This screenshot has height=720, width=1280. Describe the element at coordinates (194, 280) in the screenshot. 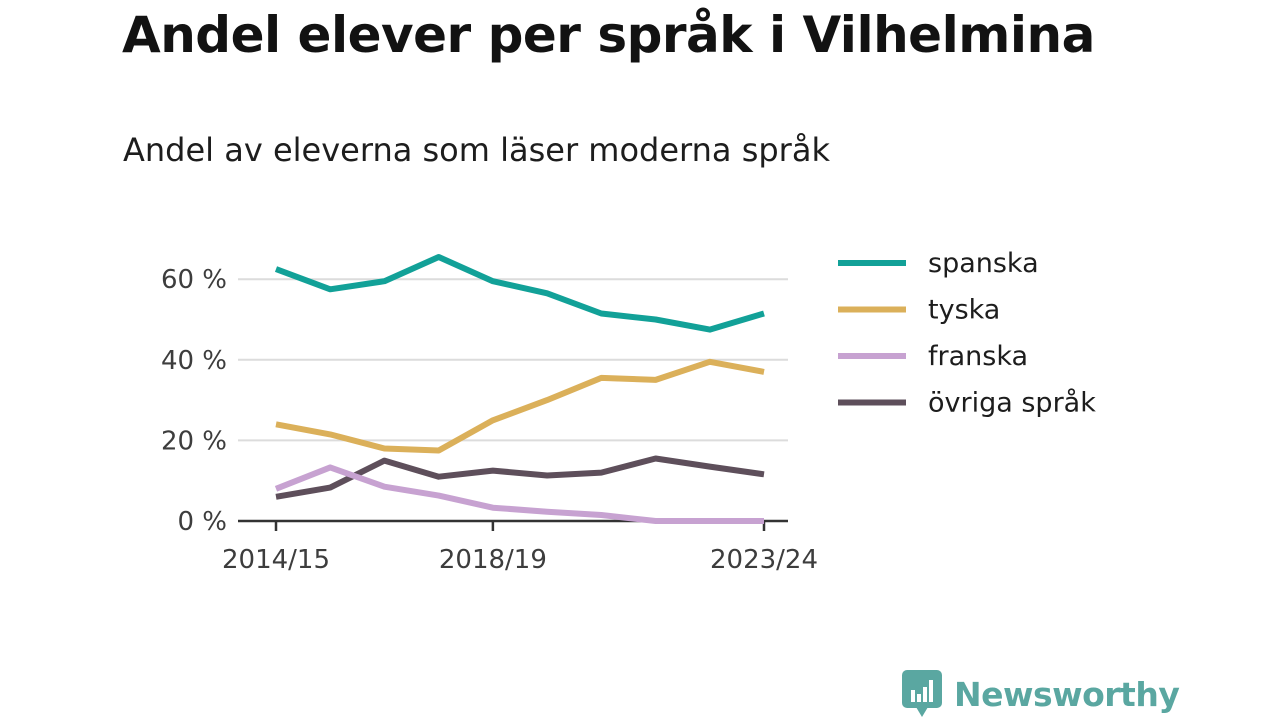

I see `y-tick-label: 60 %` at that location.